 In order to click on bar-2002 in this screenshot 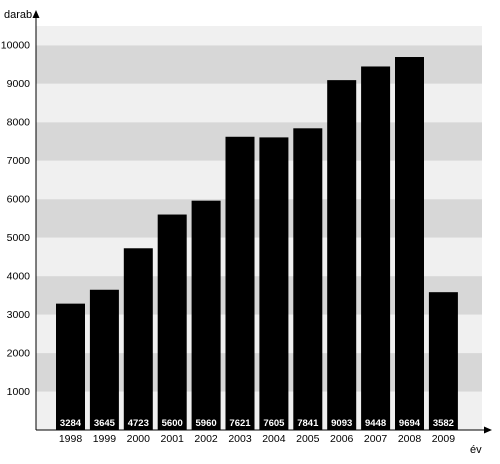, I will do `click(206, 315)`.